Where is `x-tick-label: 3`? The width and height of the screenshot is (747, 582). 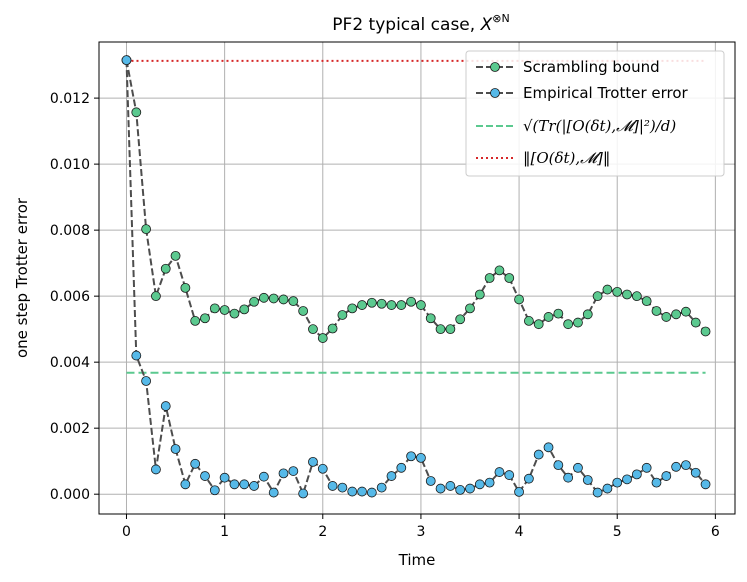
x-tick-label: 3 is located at coordinates (420, 532).